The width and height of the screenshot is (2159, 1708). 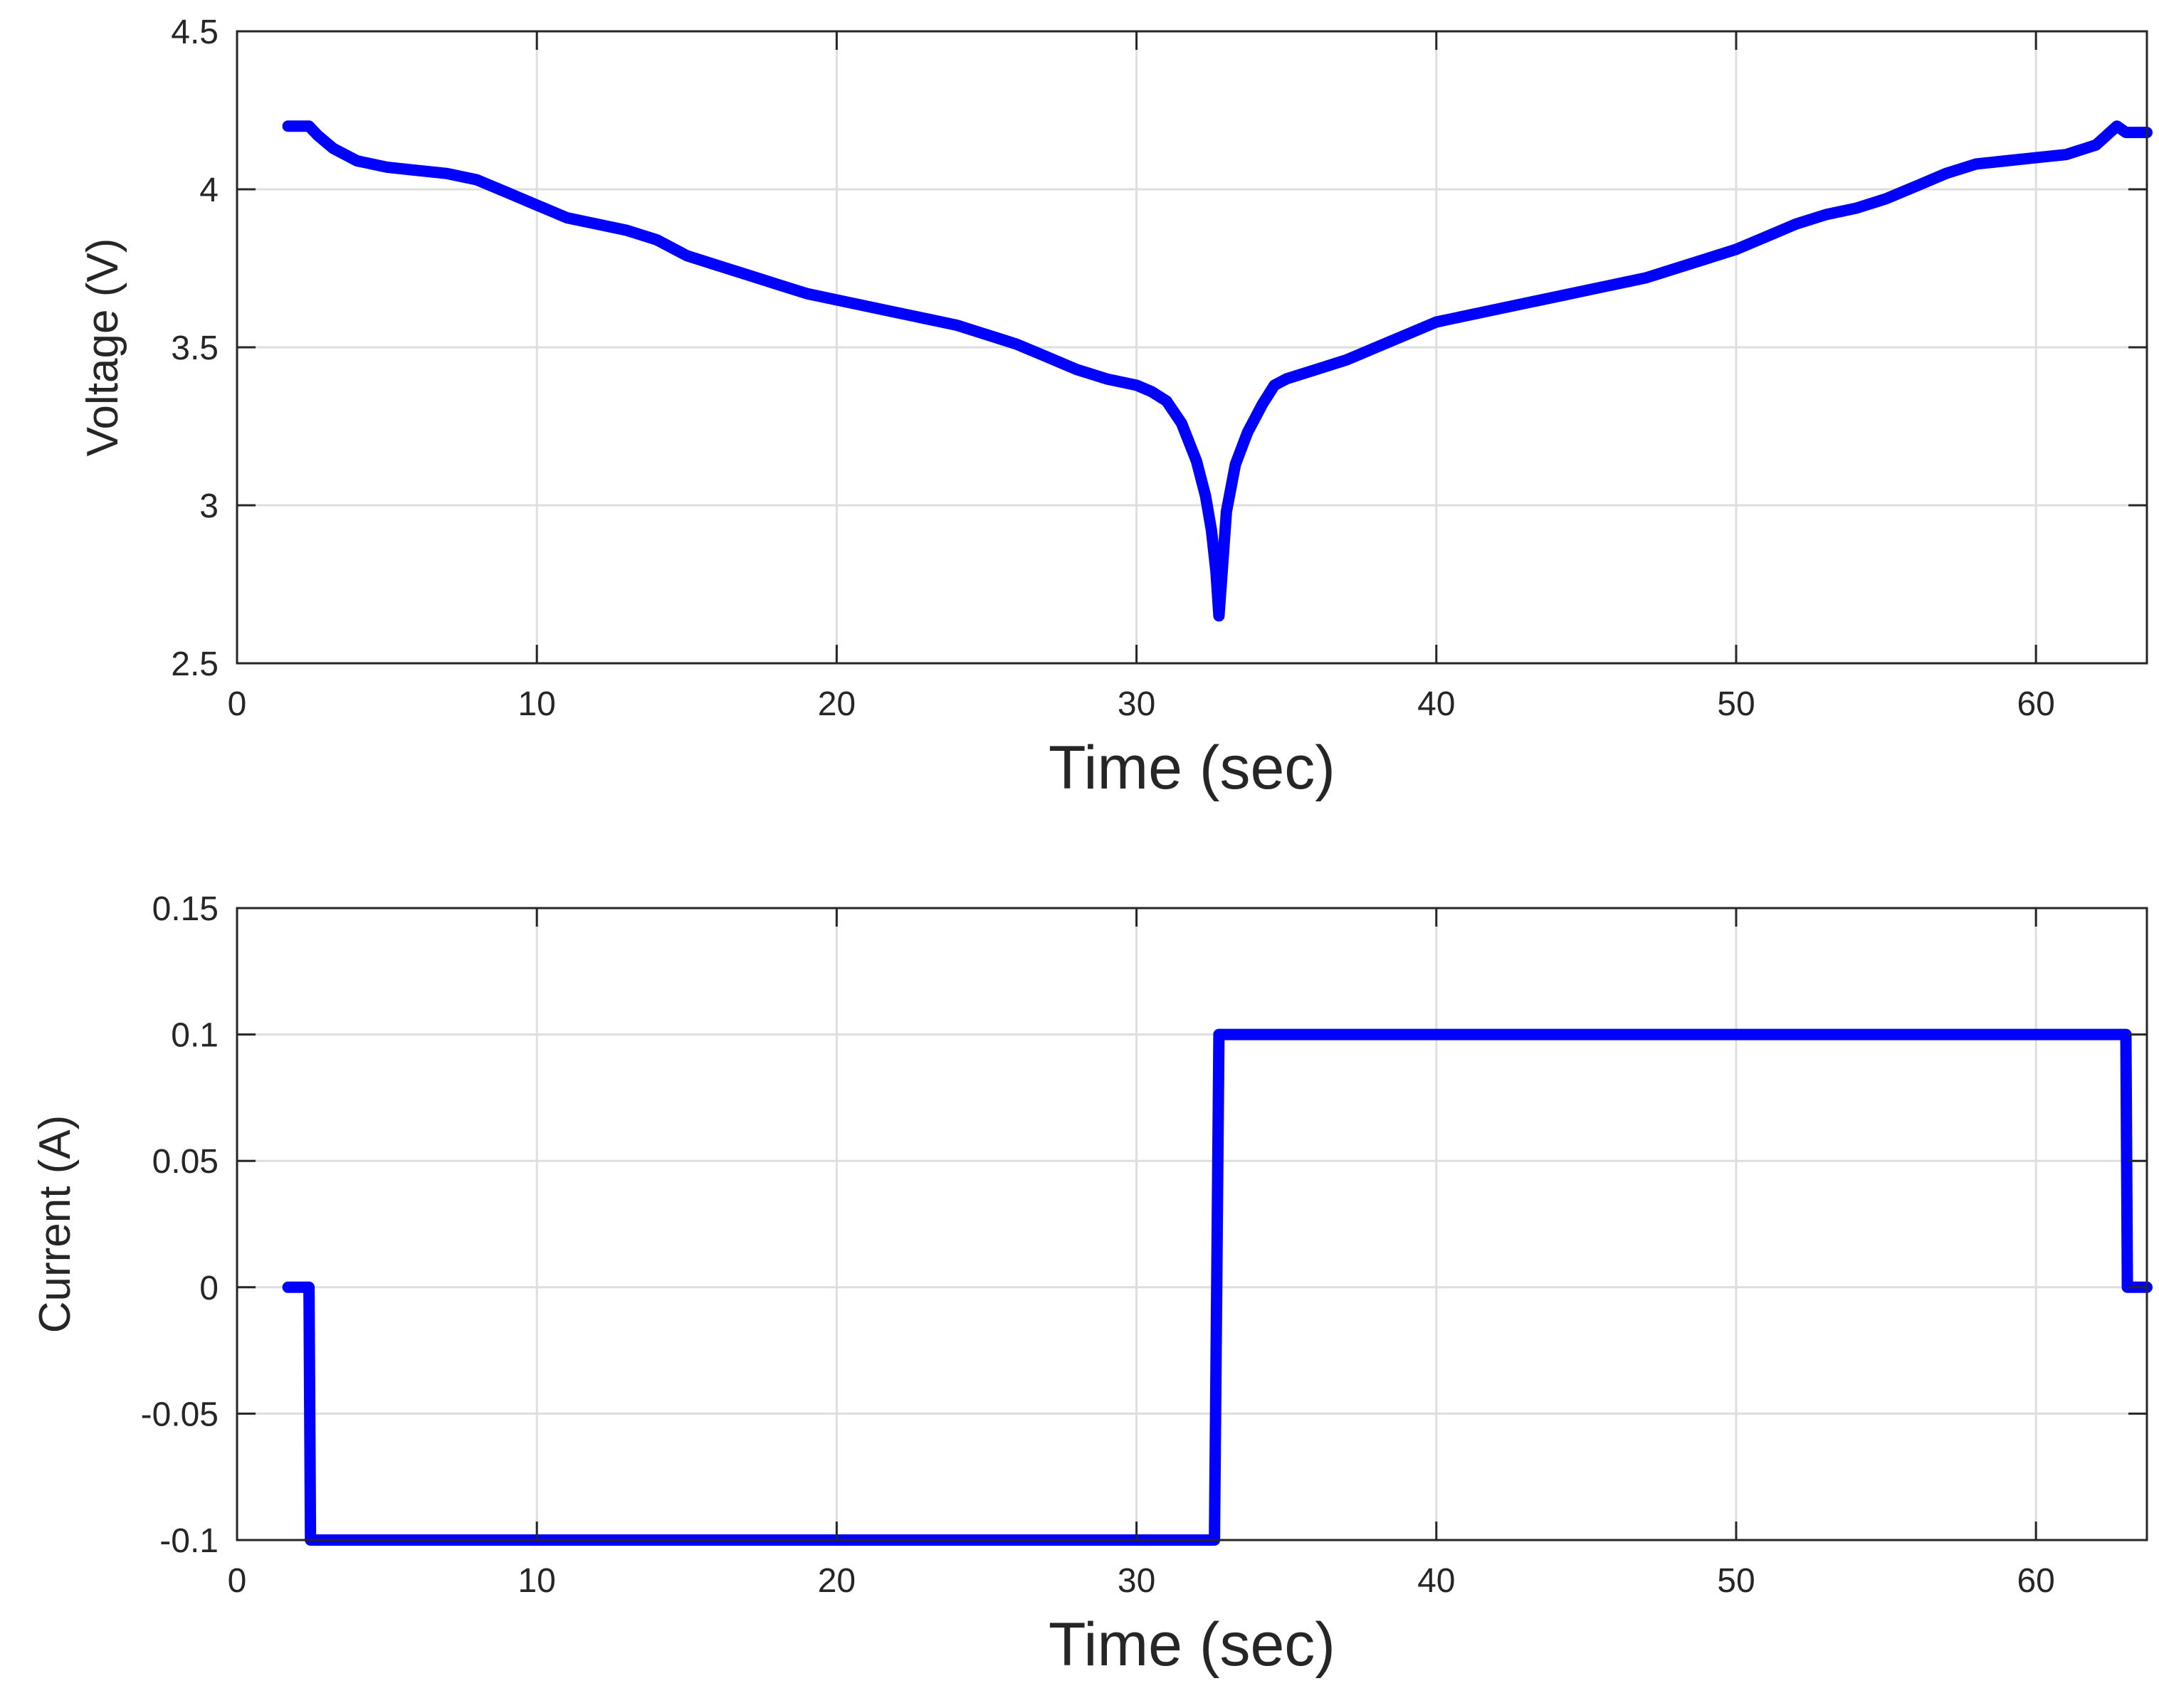 What do you see at coordinates (1137, 704) in the screenshot?
I see `voltage-x-tick-label: 30` at bounding box center [1137, 704].